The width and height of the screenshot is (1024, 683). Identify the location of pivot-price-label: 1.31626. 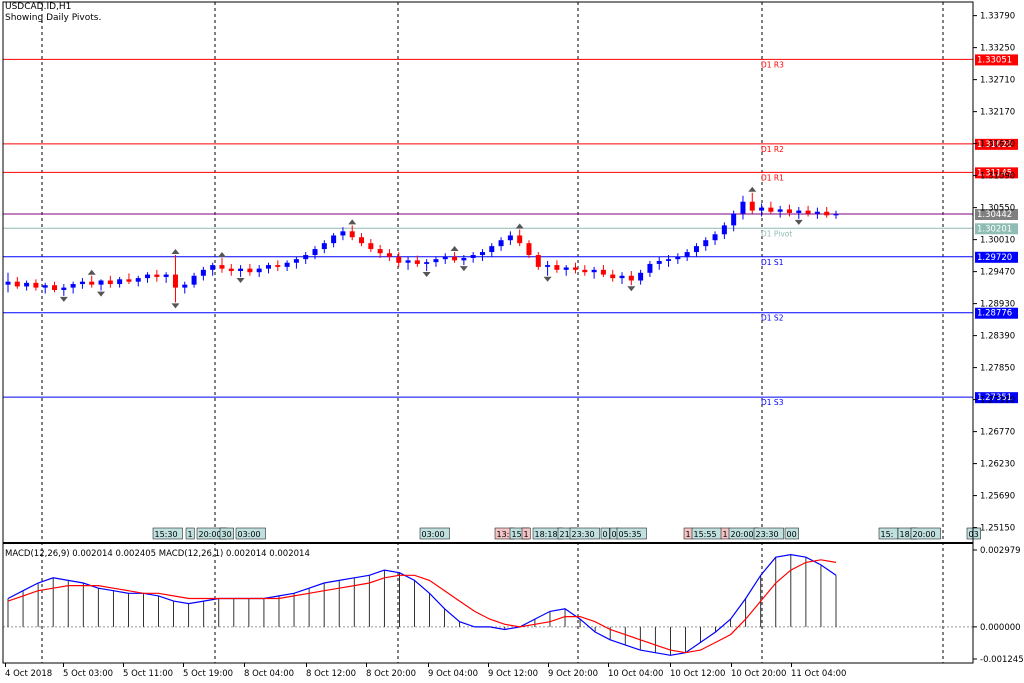
(994, 145).